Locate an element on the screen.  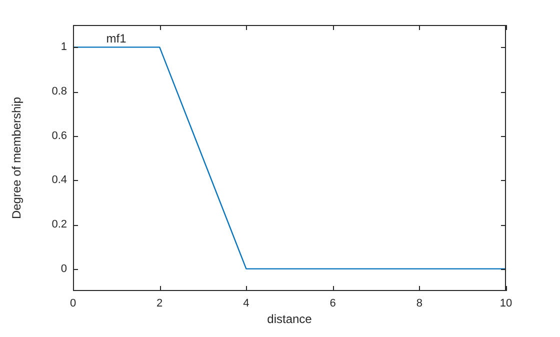
x-tick-label: 6 is located at coordinates (333, 304).